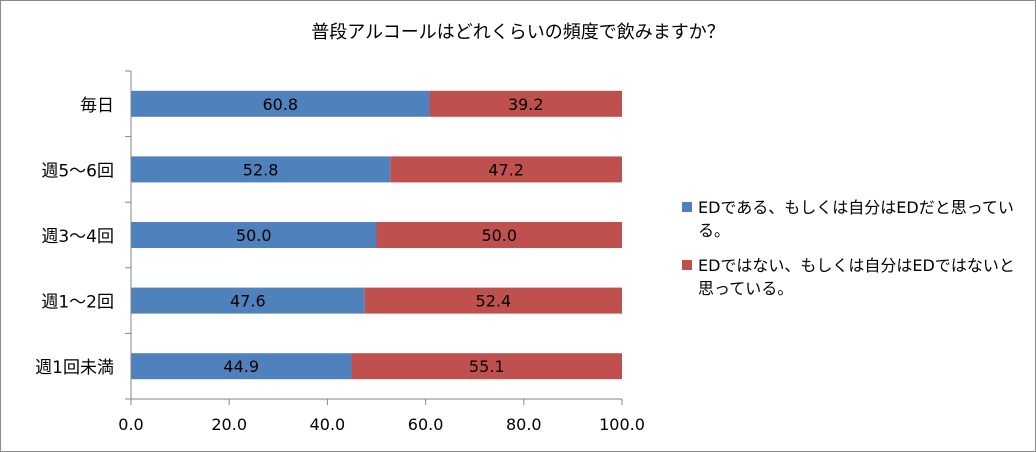  I want to click on data-label: 47.2, so click(506, 169).